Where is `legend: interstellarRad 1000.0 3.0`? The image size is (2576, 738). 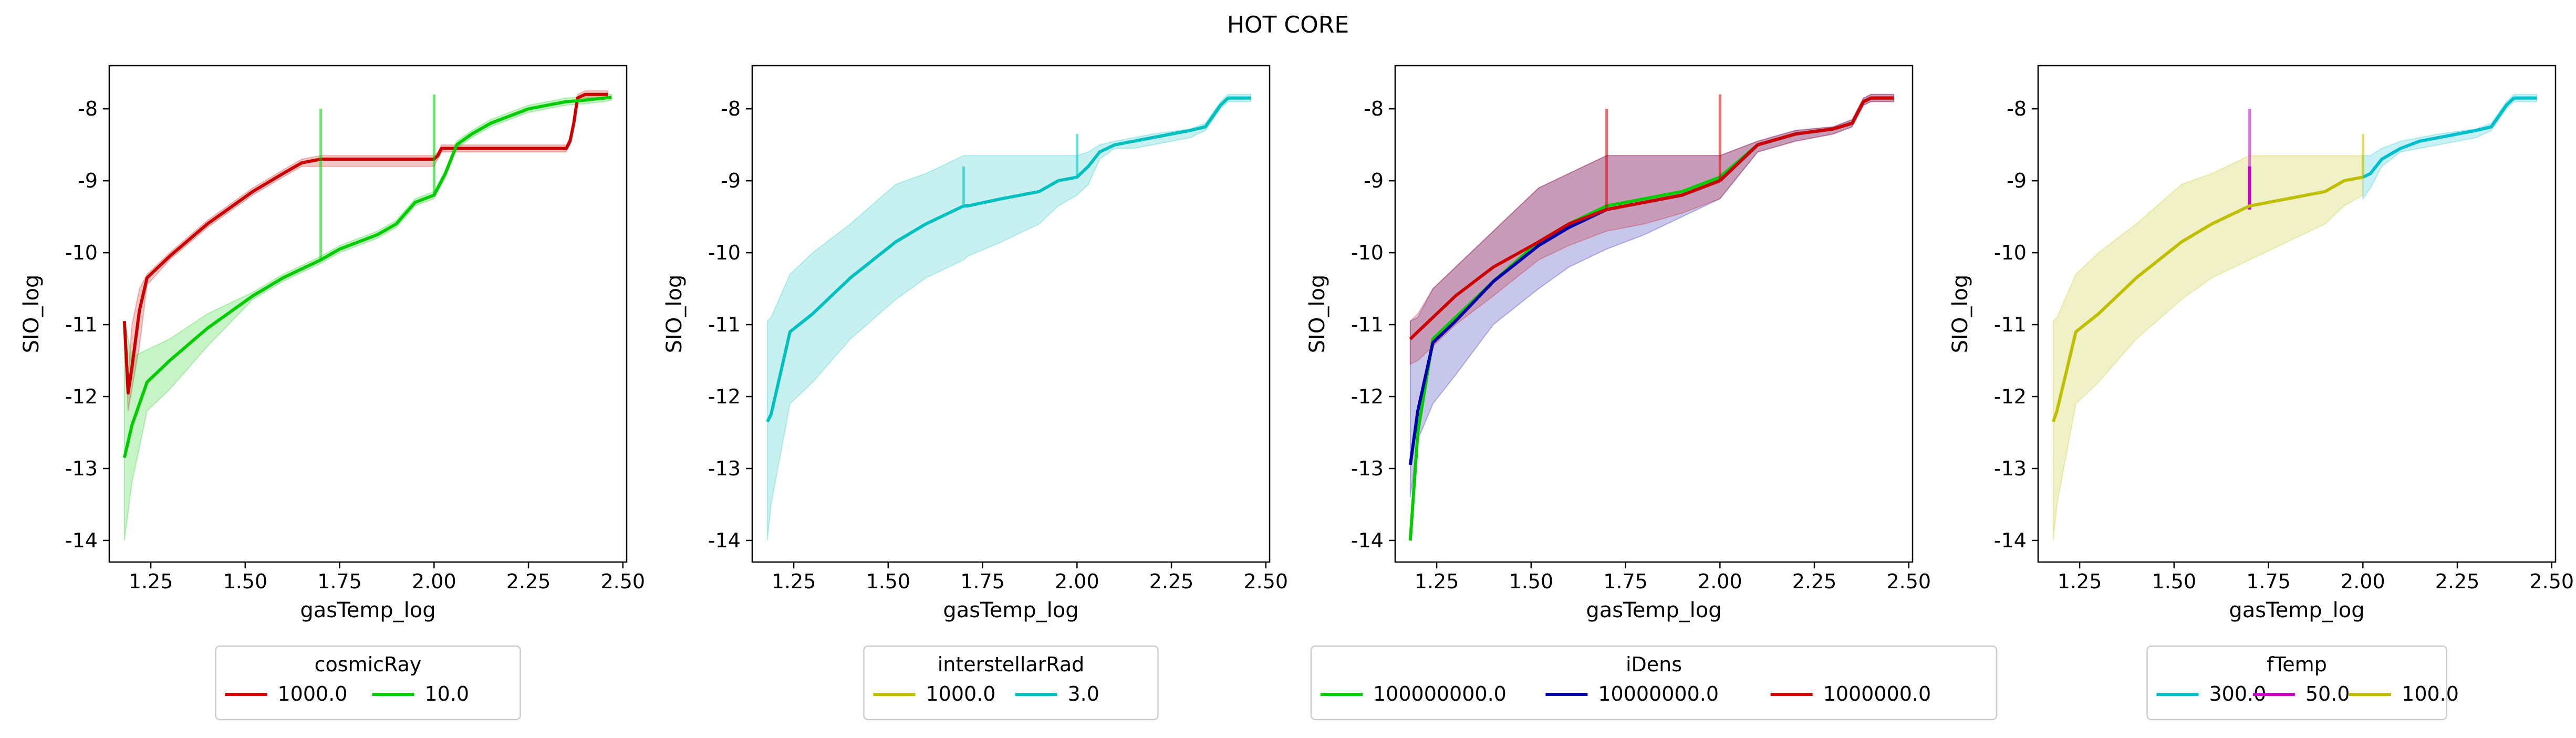
legend: interstellarRad 1000.0 3.0 is located at coordinates (1011, 683).